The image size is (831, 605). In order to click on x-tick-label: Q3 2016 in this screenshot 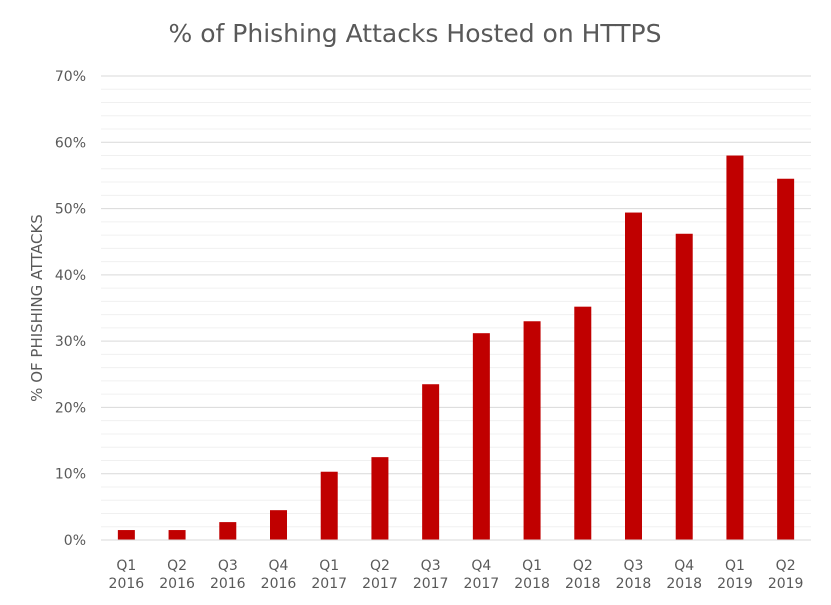, I will do `click(228, 575)`.